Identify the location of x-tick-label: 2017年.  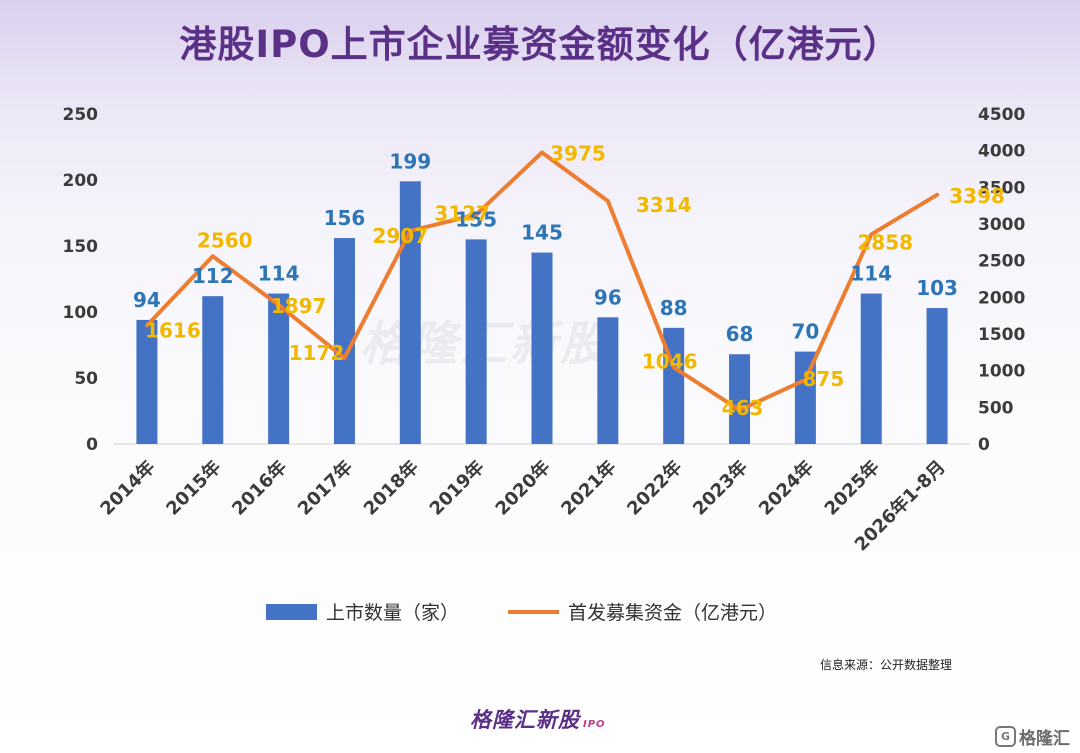
(325, 488).